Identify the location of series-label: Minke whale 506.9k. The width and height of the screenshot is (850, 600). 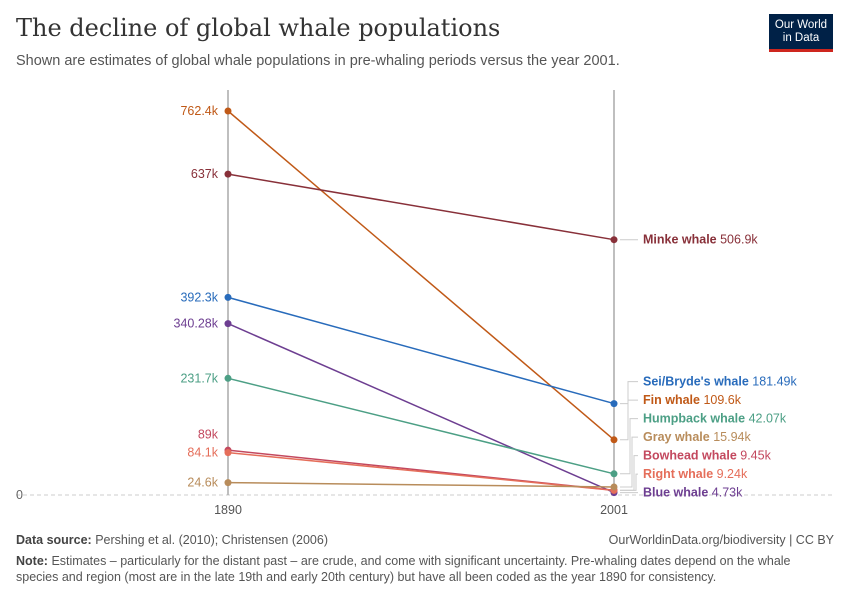
(700, 240).